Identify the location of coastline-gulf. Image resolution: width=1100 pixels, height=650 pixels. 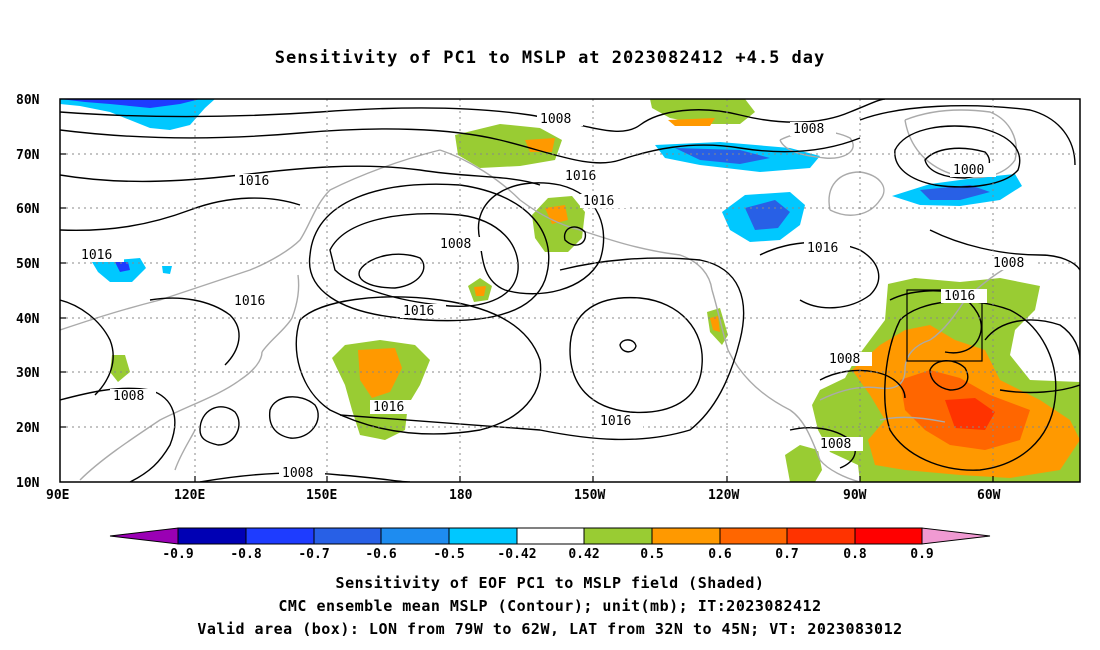
(875, 370).